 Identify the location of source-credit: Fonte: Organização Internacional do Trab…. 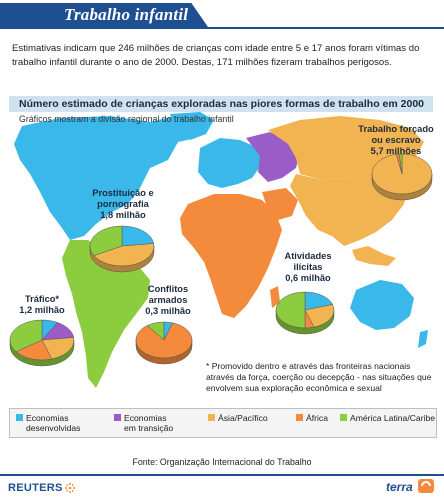
(222, 462).